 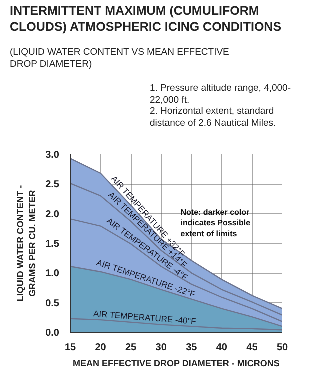 What do you see at coordinates (176, 363) in the screenshot?
I see `x-axis-title: MEAN EFFECTIVE DROP DIAMETER - MICRONS` at bounding box center [176, 363].